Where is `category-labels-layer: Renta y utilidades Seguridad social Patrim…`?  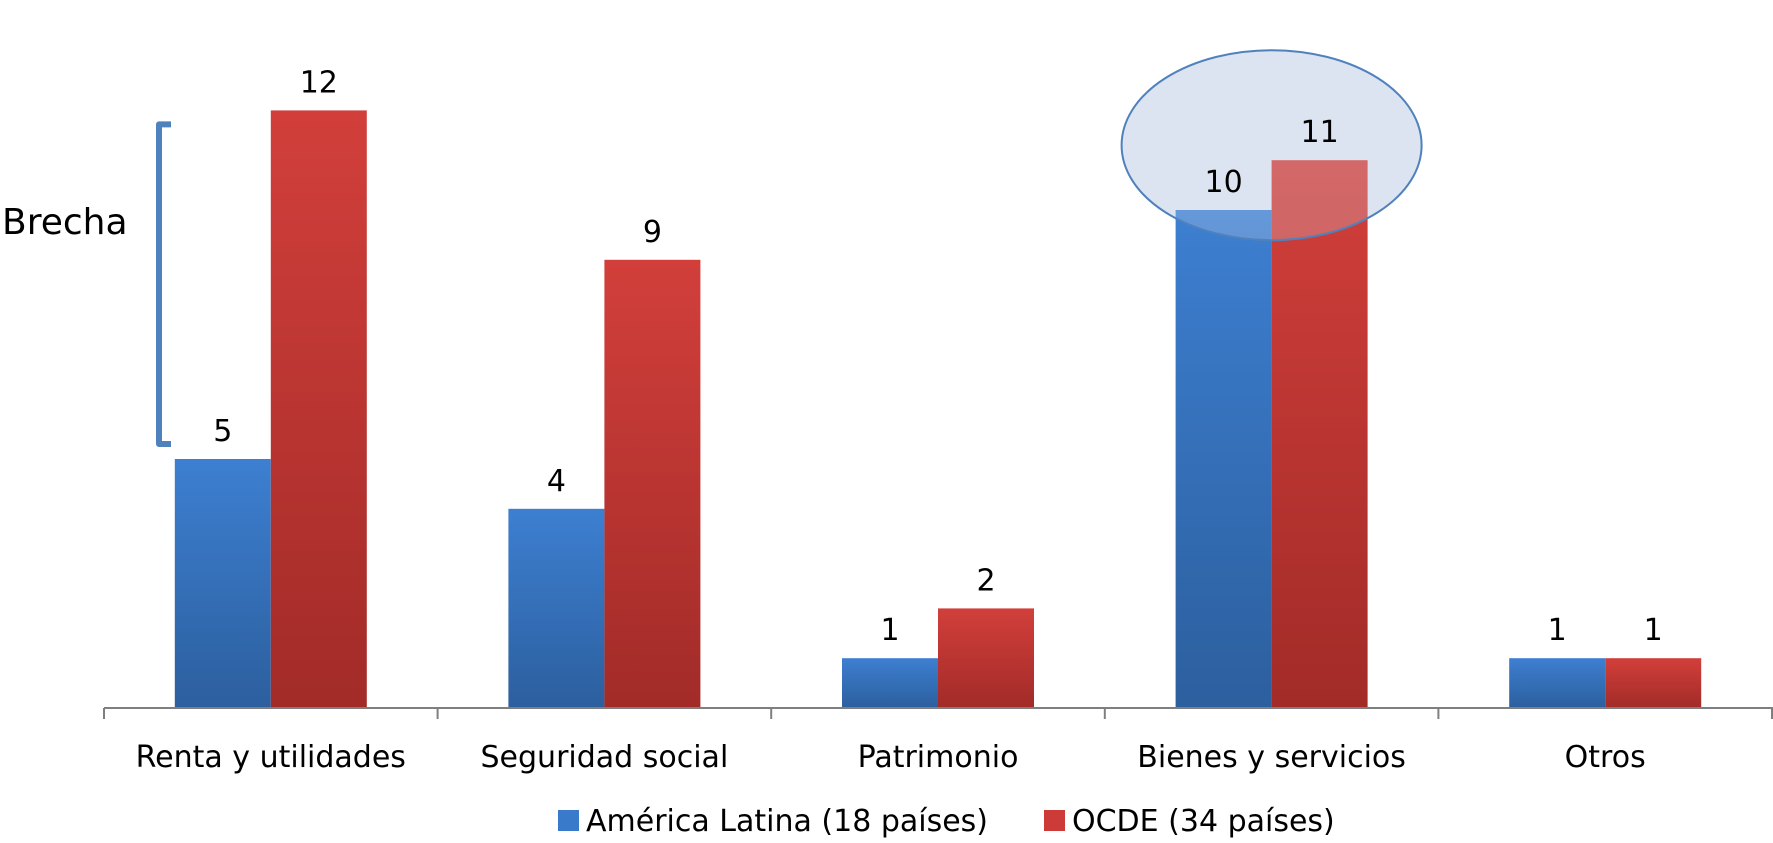
category-labels-layer: Renta y utilidades Seguridad social Patrim… is located at coordinates (891, 757).